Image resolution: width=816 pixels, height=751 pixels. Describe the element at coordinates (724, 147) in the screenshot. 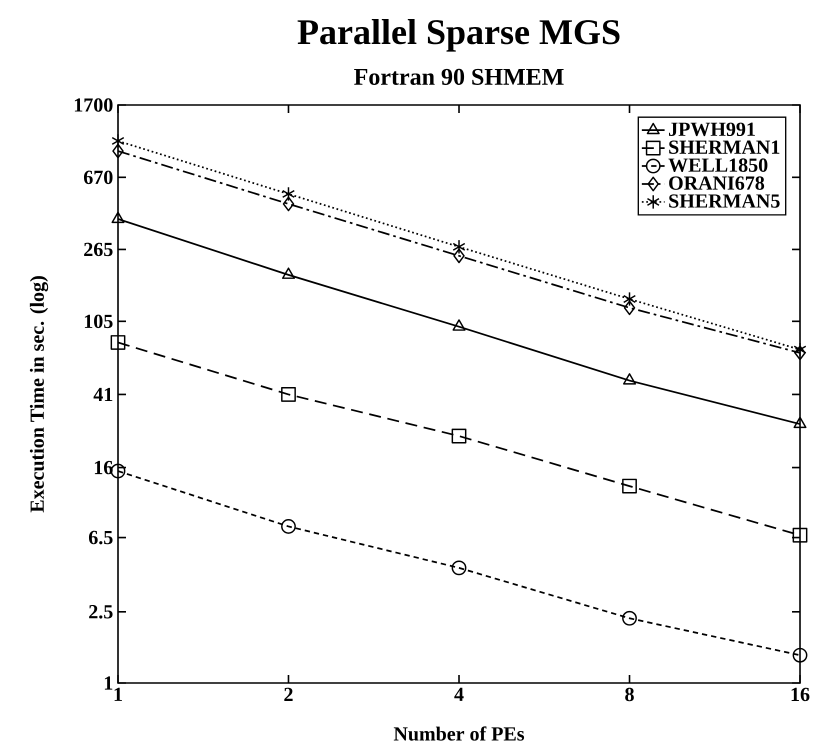

I see `legend-label: SHERMAN1` at that location.